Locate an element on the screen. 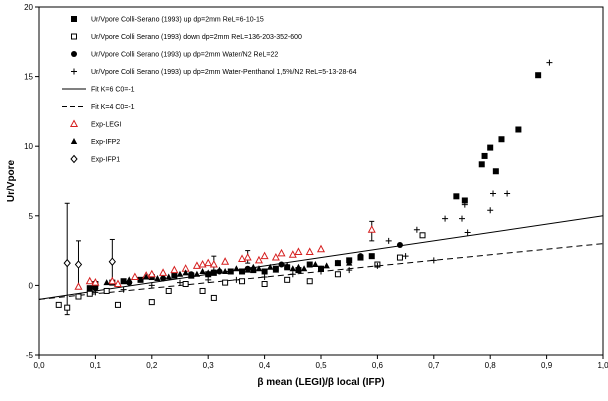  x-tick-label: 0,5 is located at coordinates (321, 365).